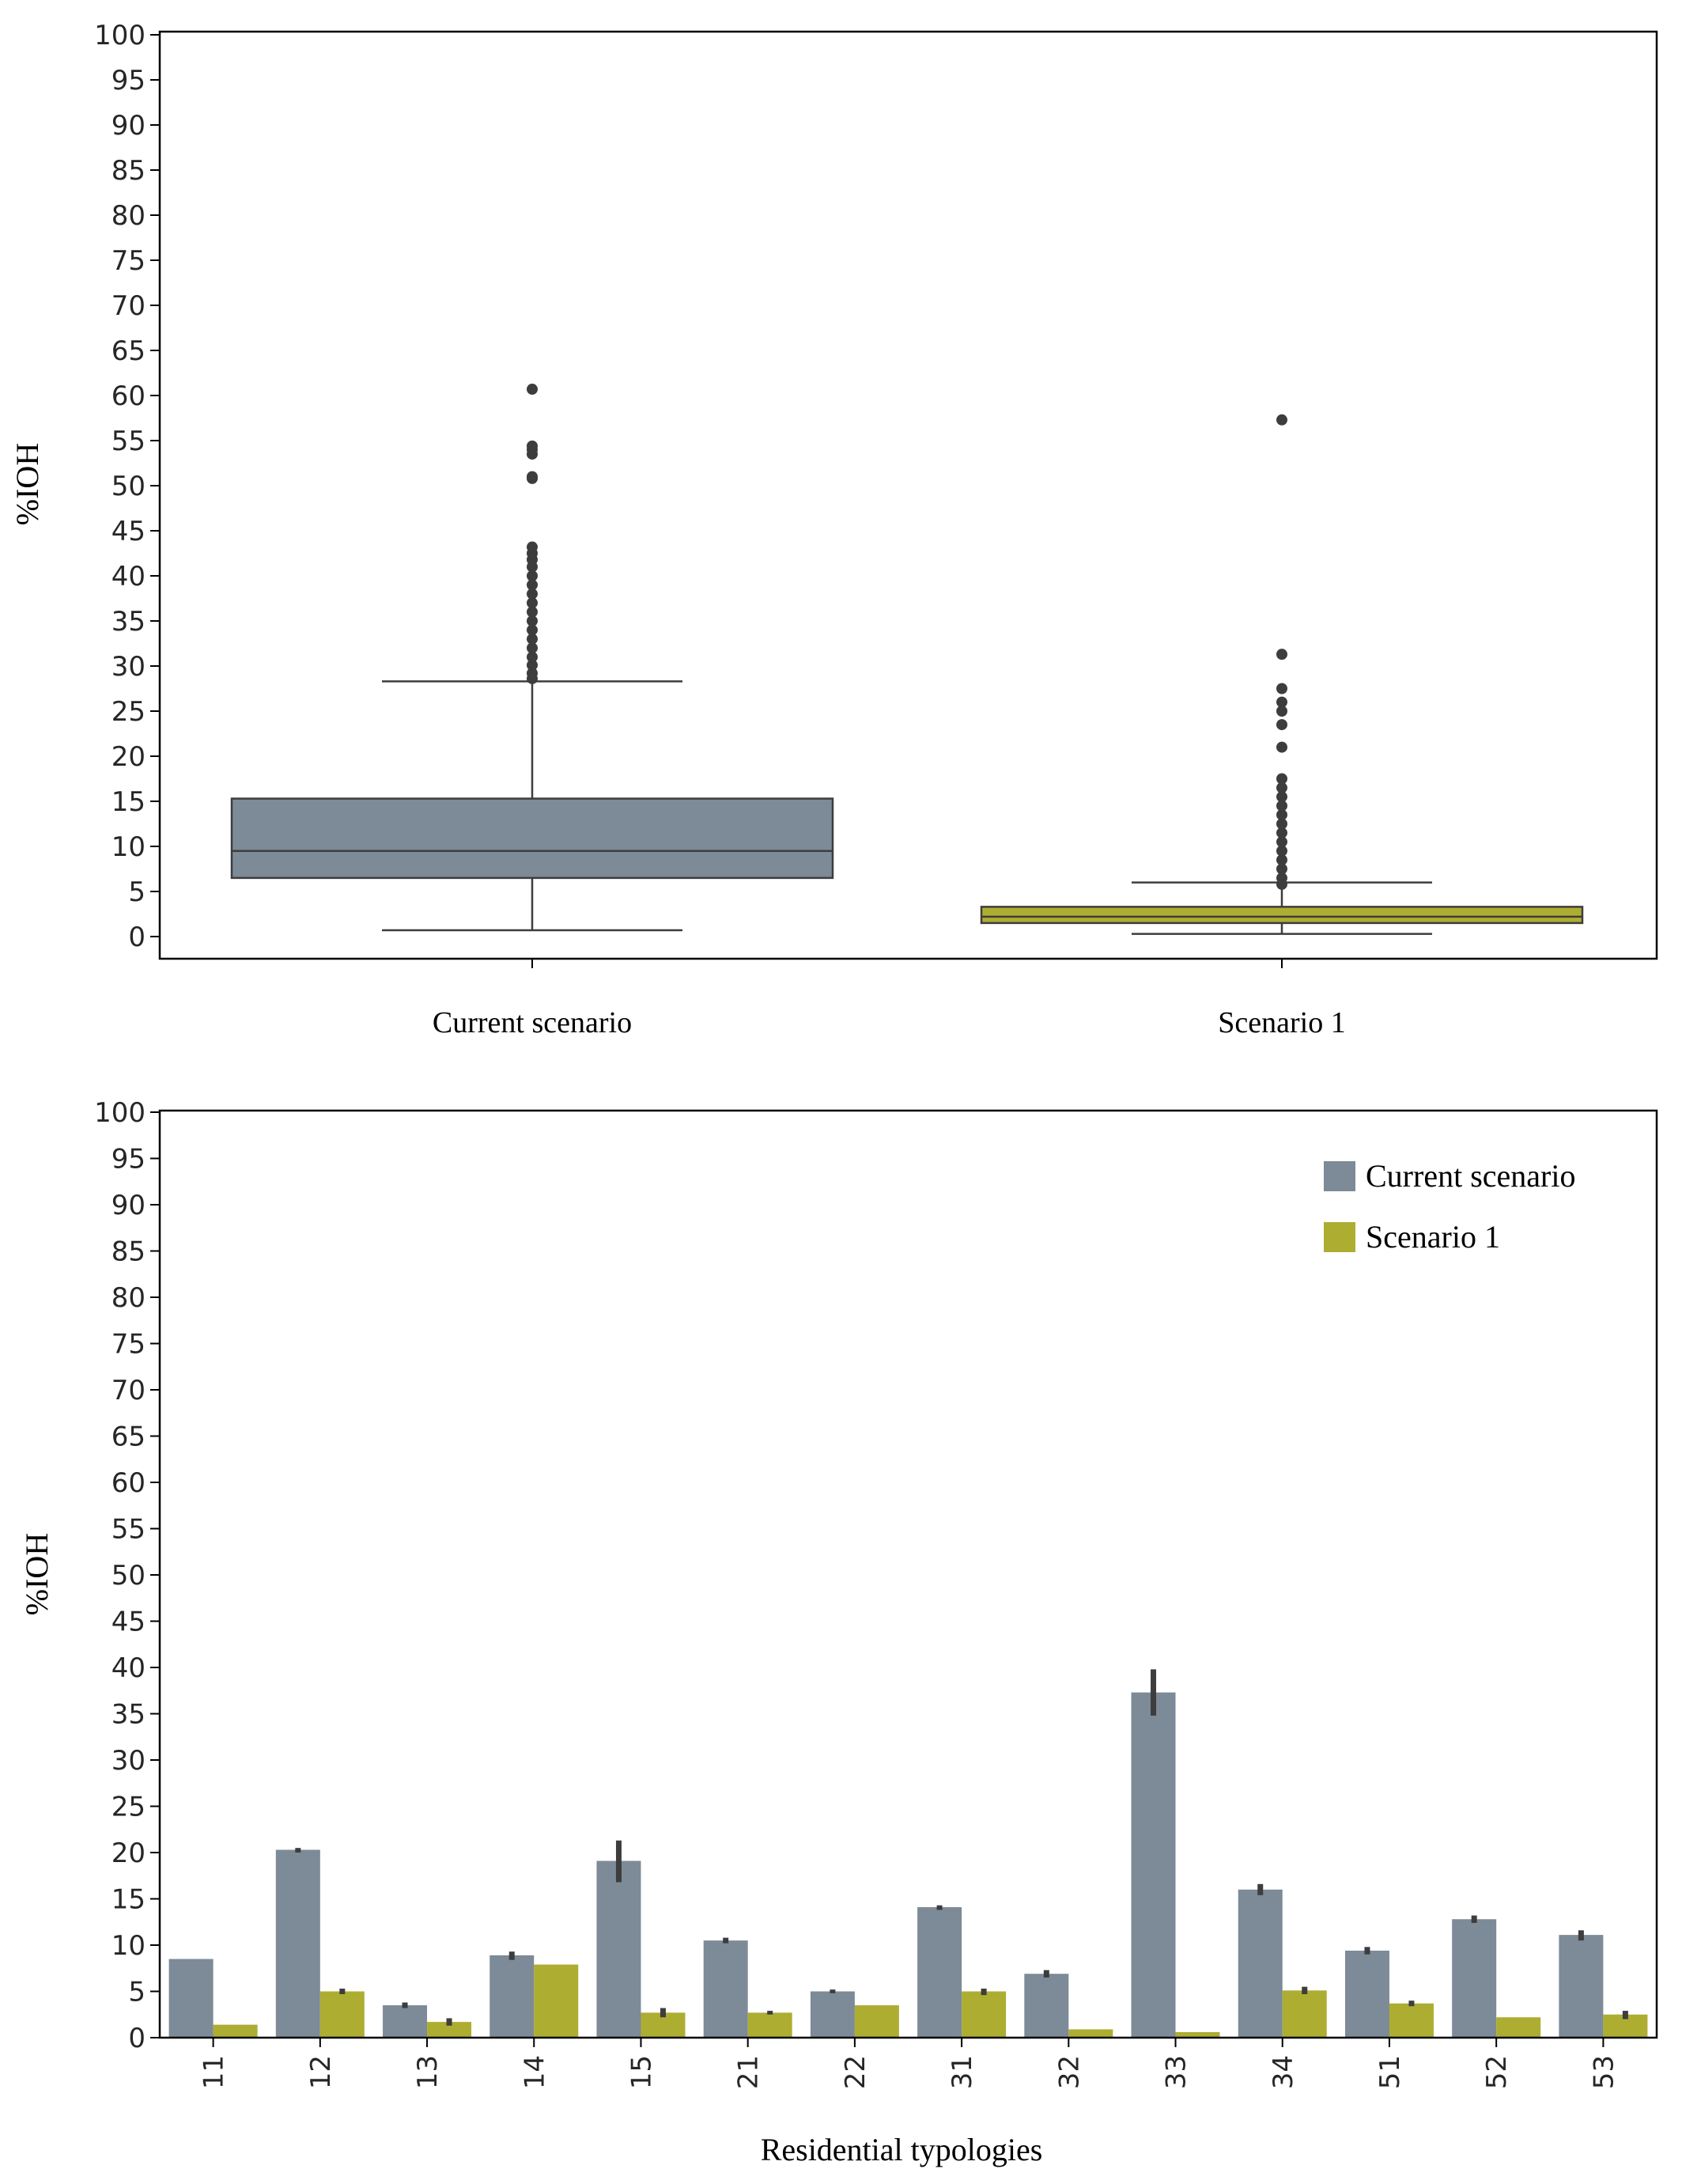 The width and height of the screenshot is (1682, 2184). What do you see at coordinates (129, 667) in the screenshot?
I see `boxplot-ytick-label: 30` at bounding box center [129, 667].